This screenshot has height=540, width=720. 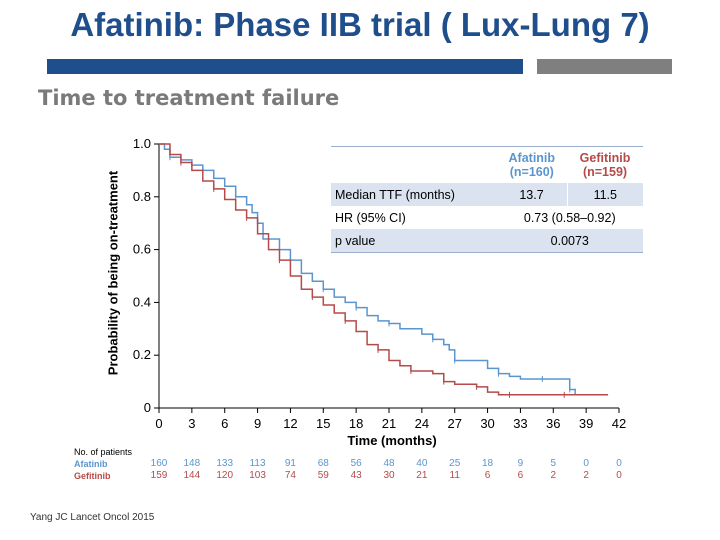 I want to click on risk-count-afatinib: 25, so click(x=455, y=463).